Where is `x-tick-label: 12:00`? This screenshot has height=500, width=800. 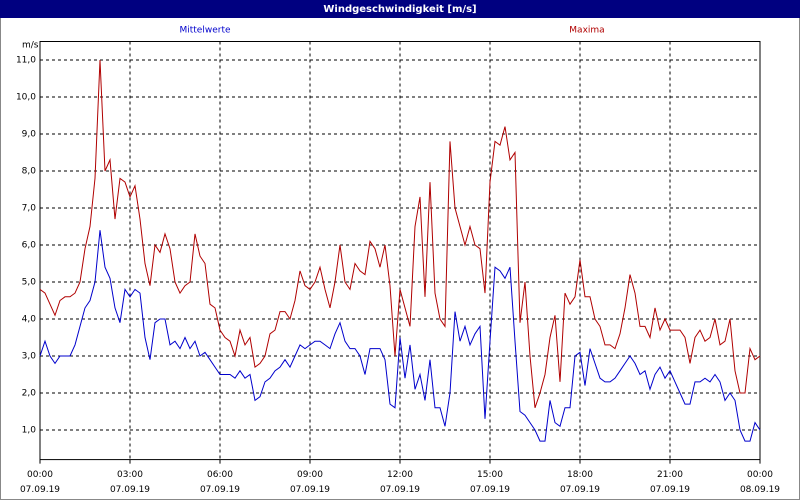 x-tick-label: 12:00 is located at coordinates (400, 475).